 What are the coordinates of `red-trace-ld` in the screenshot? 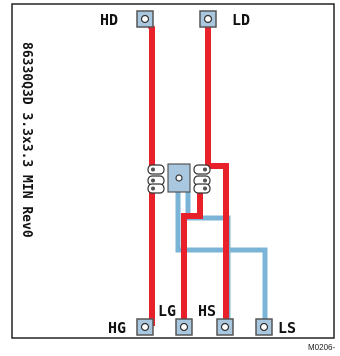 It's located at (217, 173).